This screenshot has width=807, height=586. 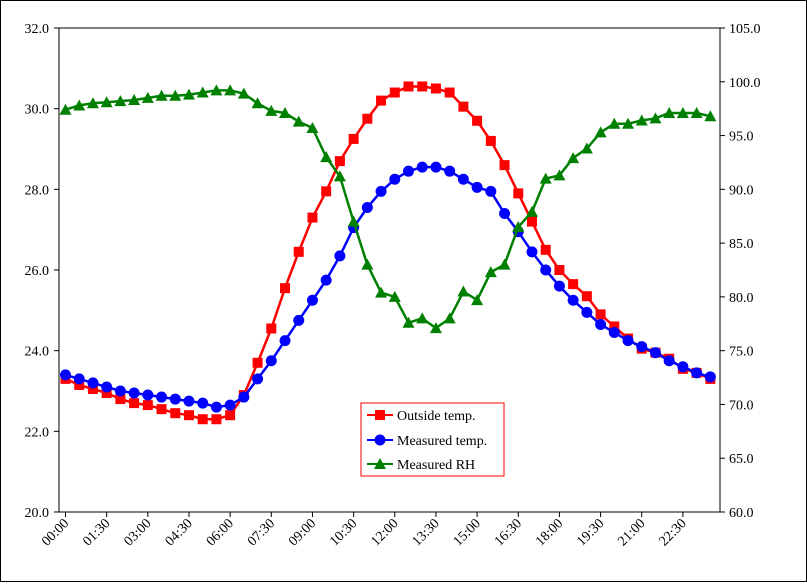 What do you see at coordinates (432, 439) in the screenshot?
I see `chart-legend: Outside temp. Measured temp. Measured RH` at bounding box center [432, 439].